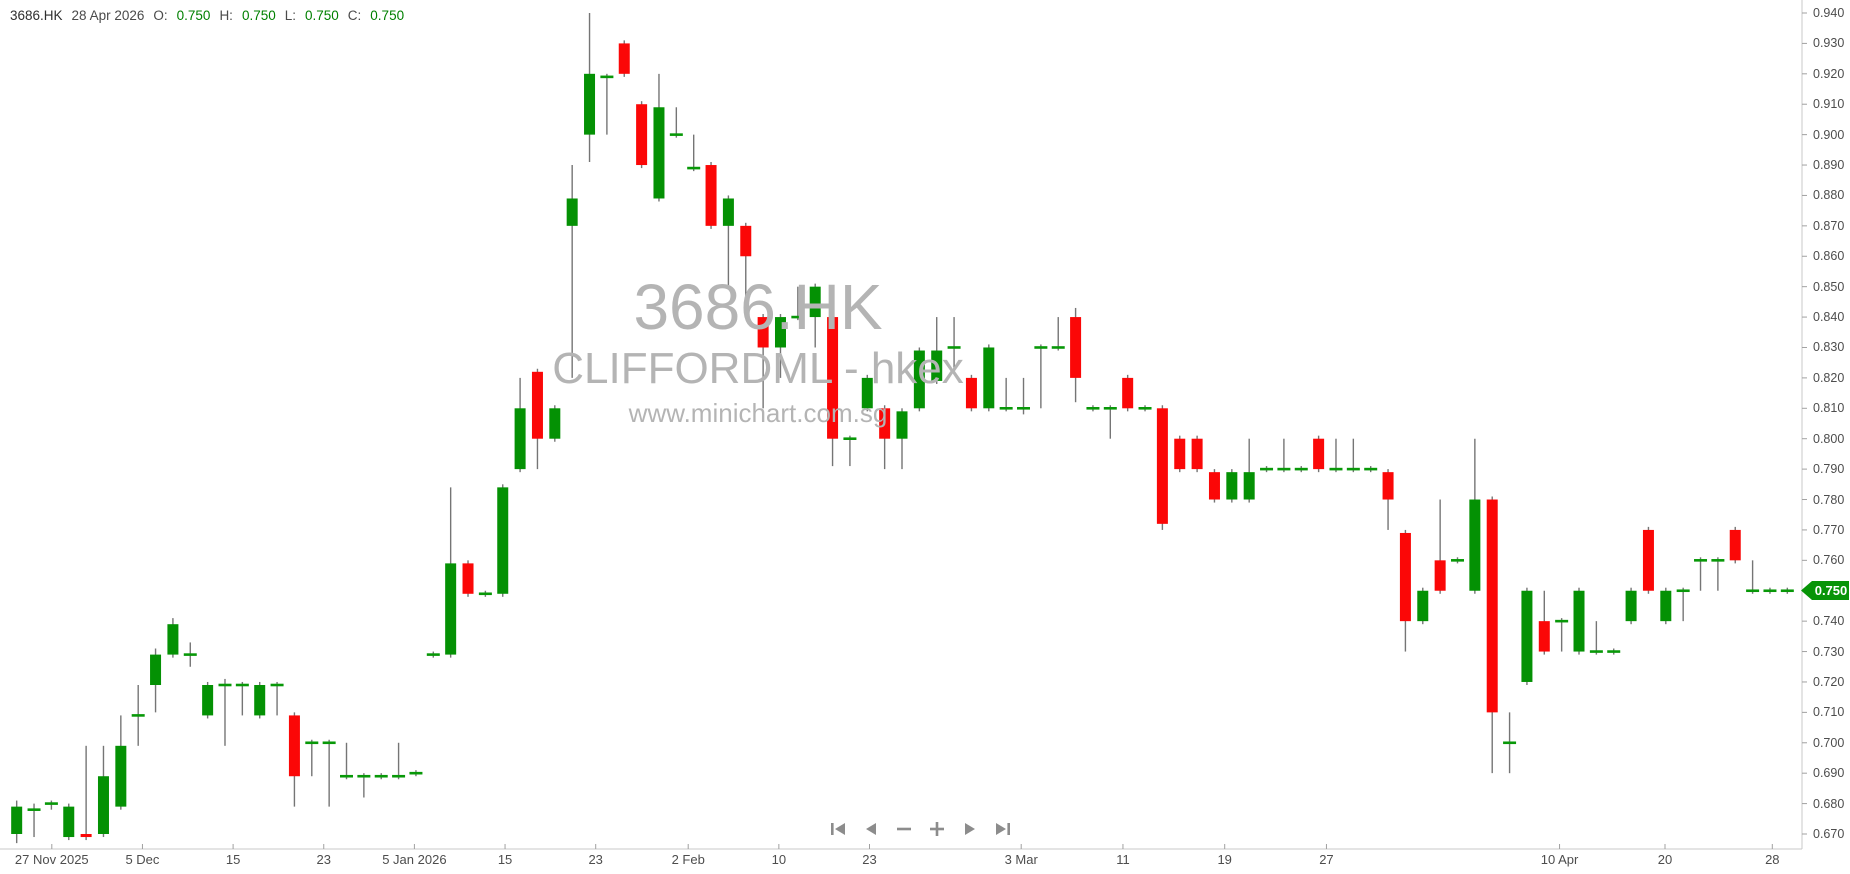  I want to click on skip-to-end-button, so click(1003, 829).